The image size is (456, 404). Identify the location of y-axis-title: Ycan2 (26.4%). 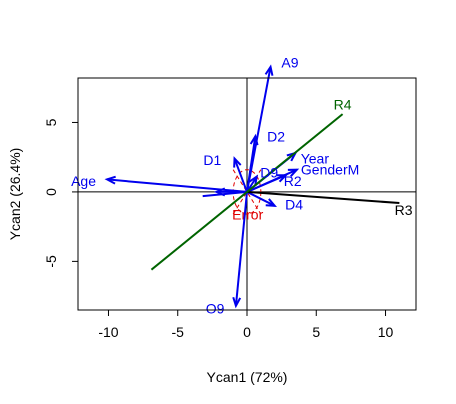
(15, 194).